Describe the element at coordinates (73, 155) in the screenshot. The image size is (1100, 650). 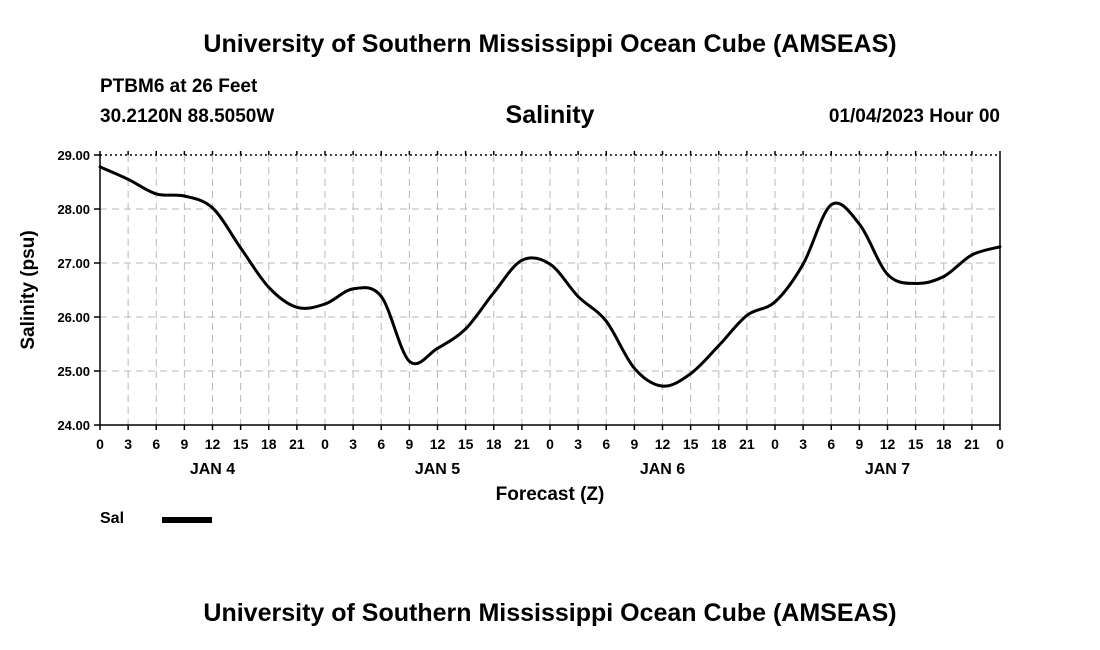
I see `y-tick-label: 29.00` at that location.